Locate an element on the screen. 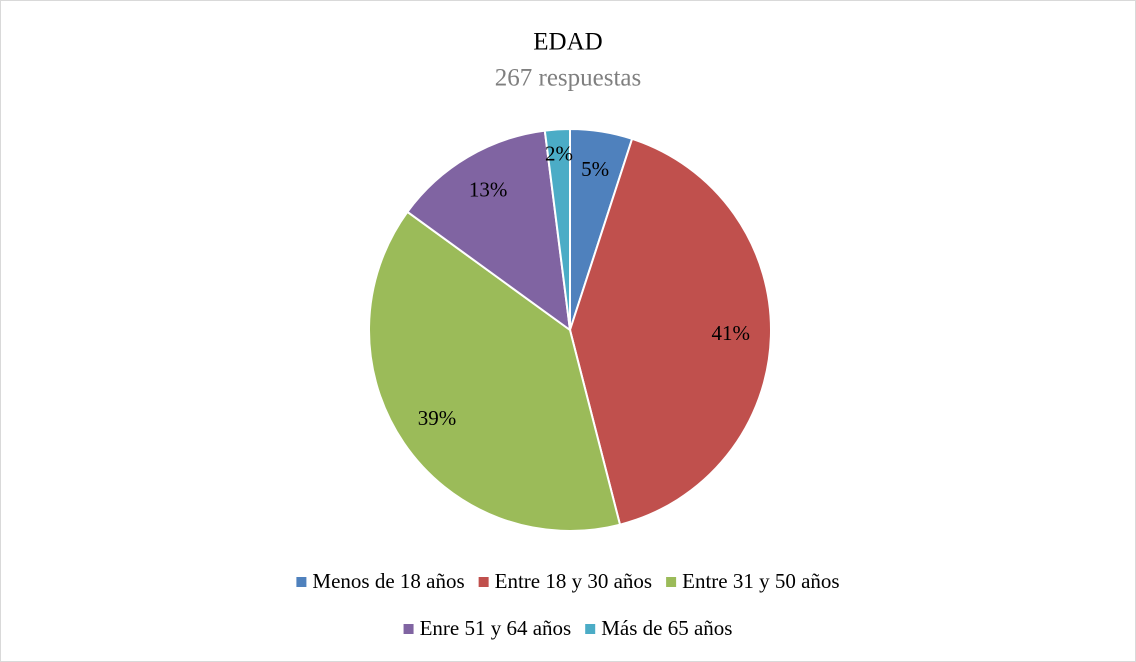 This screenshot has width=1136, height=662. data-label: 41% is located at coordinates (730, 333).